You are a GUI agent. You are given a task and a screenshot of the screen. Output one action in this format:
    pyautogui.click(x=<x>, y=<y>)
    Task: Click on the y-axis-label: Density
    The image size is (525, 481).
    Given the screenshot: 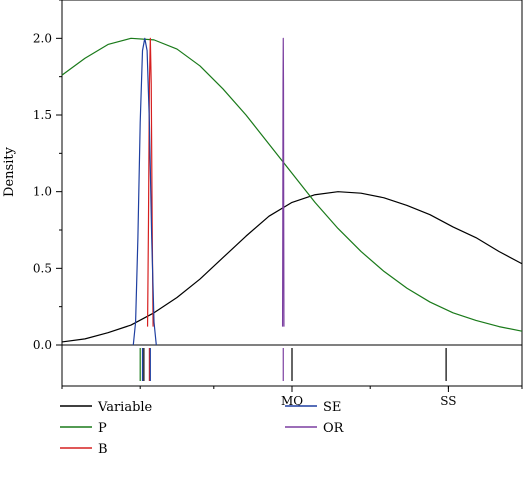 What is the action you would take?
    pyautogui.click(x=9, y=171)
    